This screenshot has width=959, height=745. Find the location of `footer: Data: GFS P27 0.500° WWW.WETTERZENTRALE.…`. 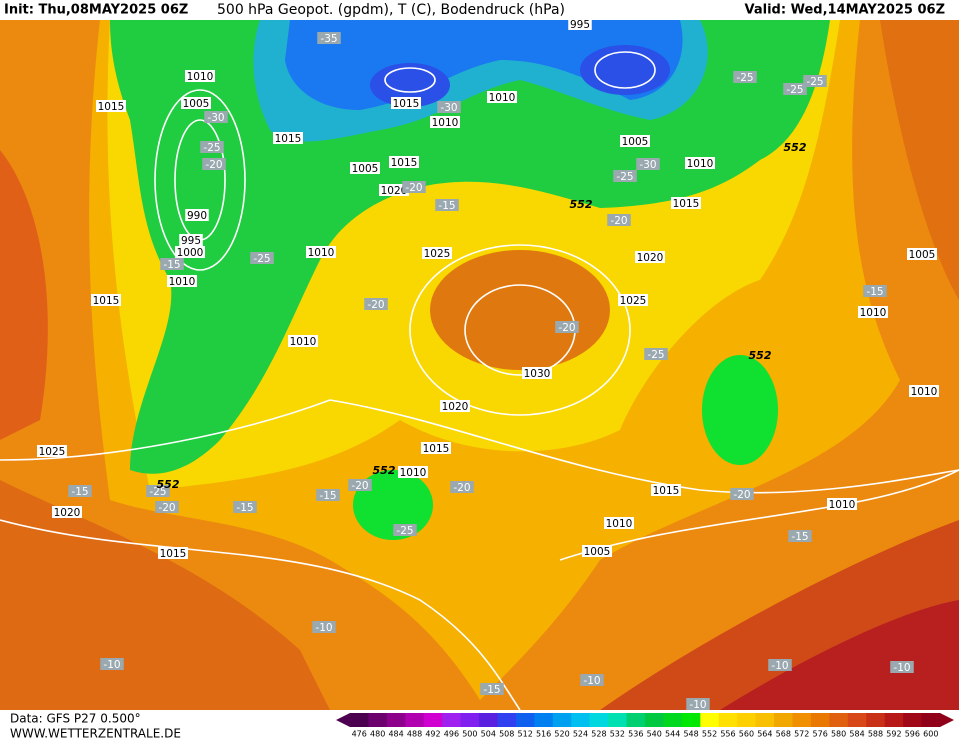

footer: Data: GFS P27 0.500° WWW.WETTERZENTRALE.… is located at coordinates (95, 726).